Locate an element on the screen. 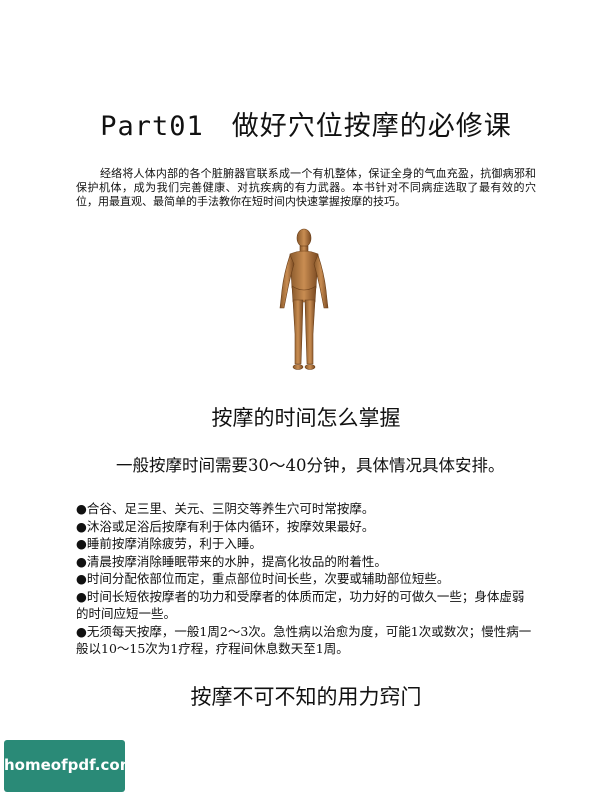  watermark-badge: homeofpdf.com is located at coordinates (70, 766).